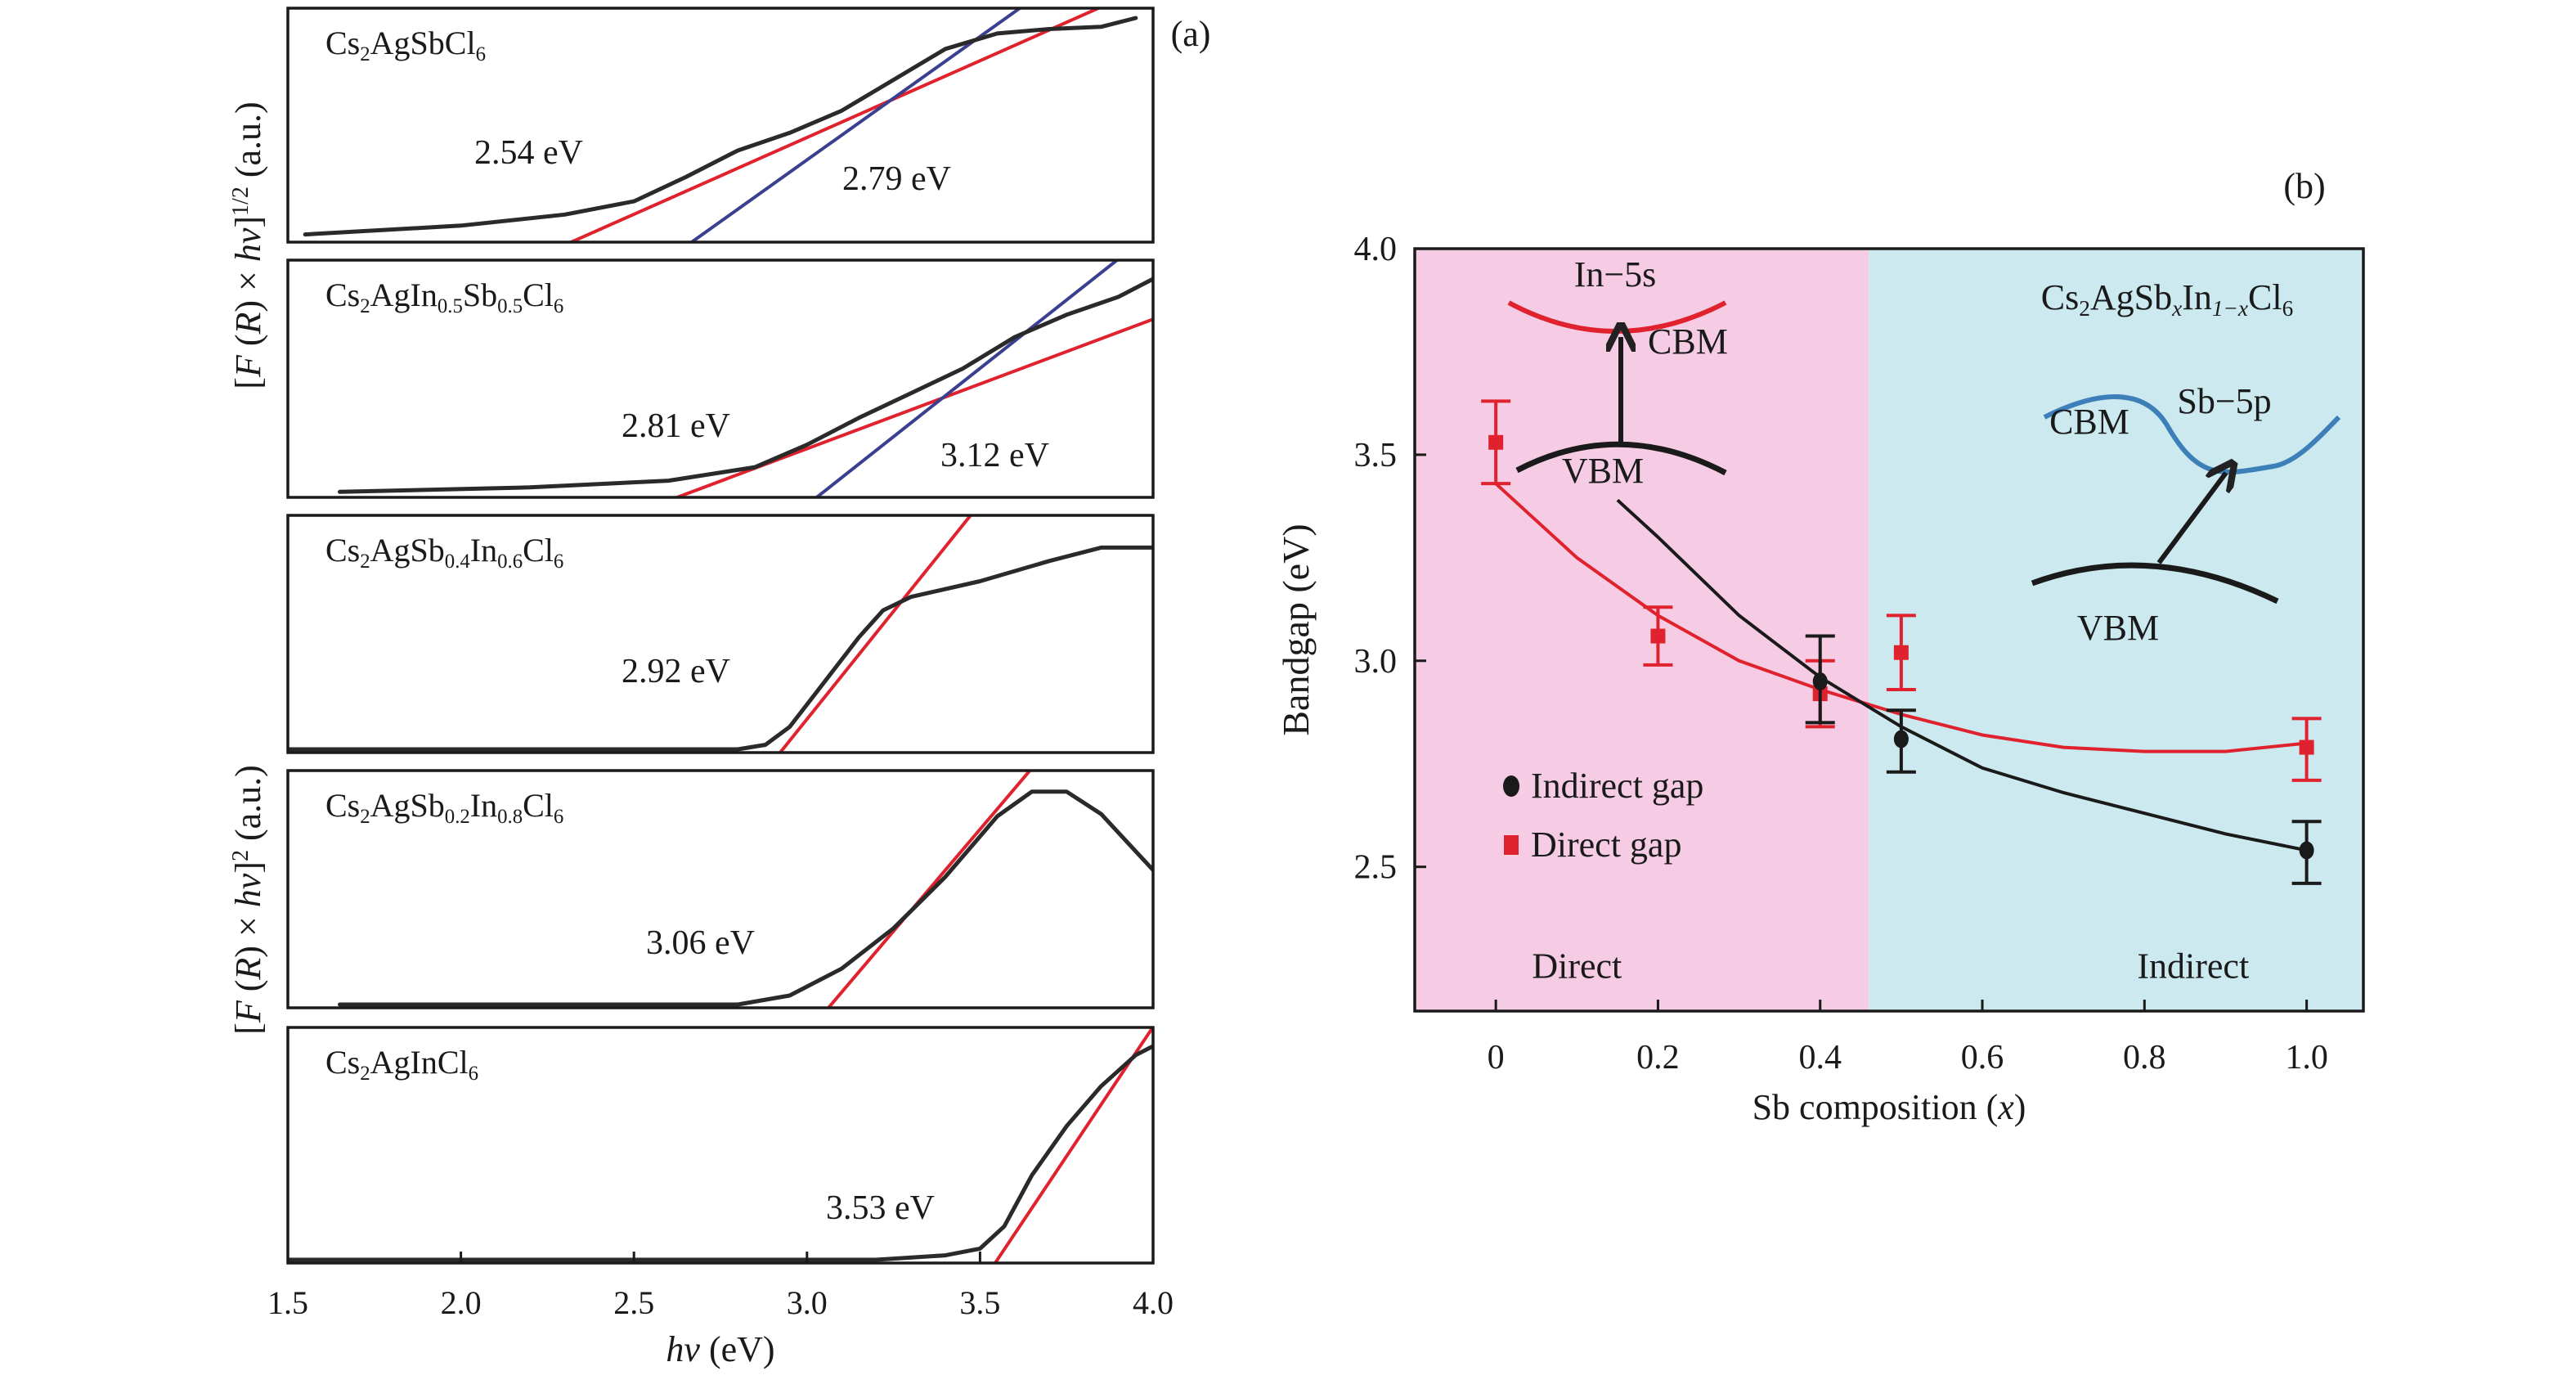 This screenshot has width=2576, height=1380. I want to click on cbm-band-sb5p, so click(2192, 434).